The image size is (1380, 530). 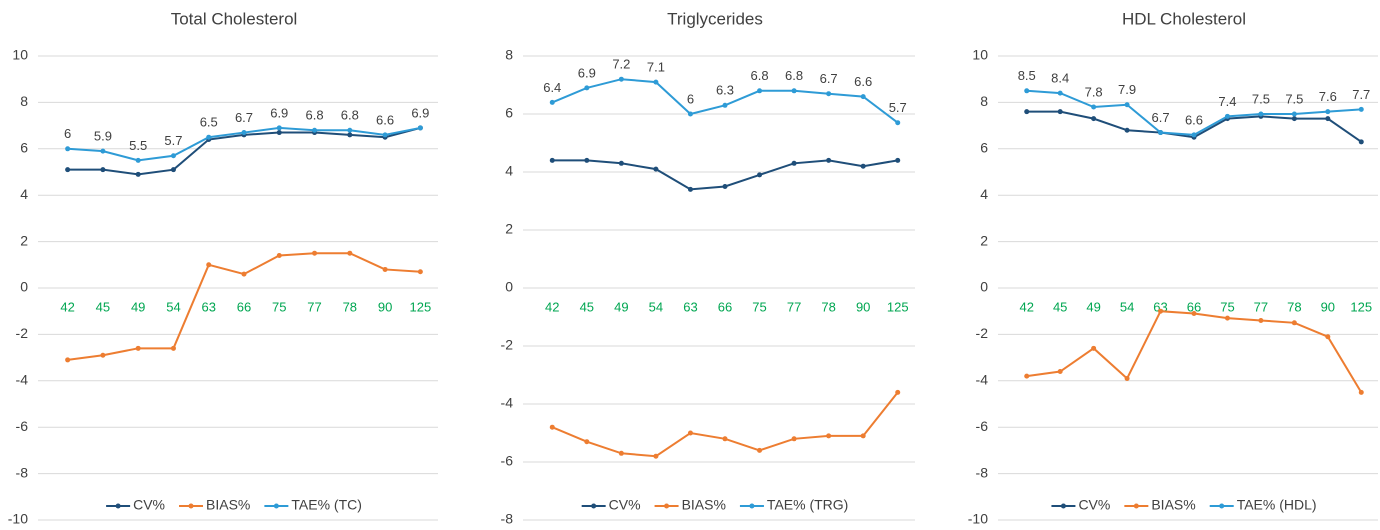 What do you see at coordinates (103, 136) in the screenshot?
I see `data-label: 5.9` at bounding box center [103, 136].